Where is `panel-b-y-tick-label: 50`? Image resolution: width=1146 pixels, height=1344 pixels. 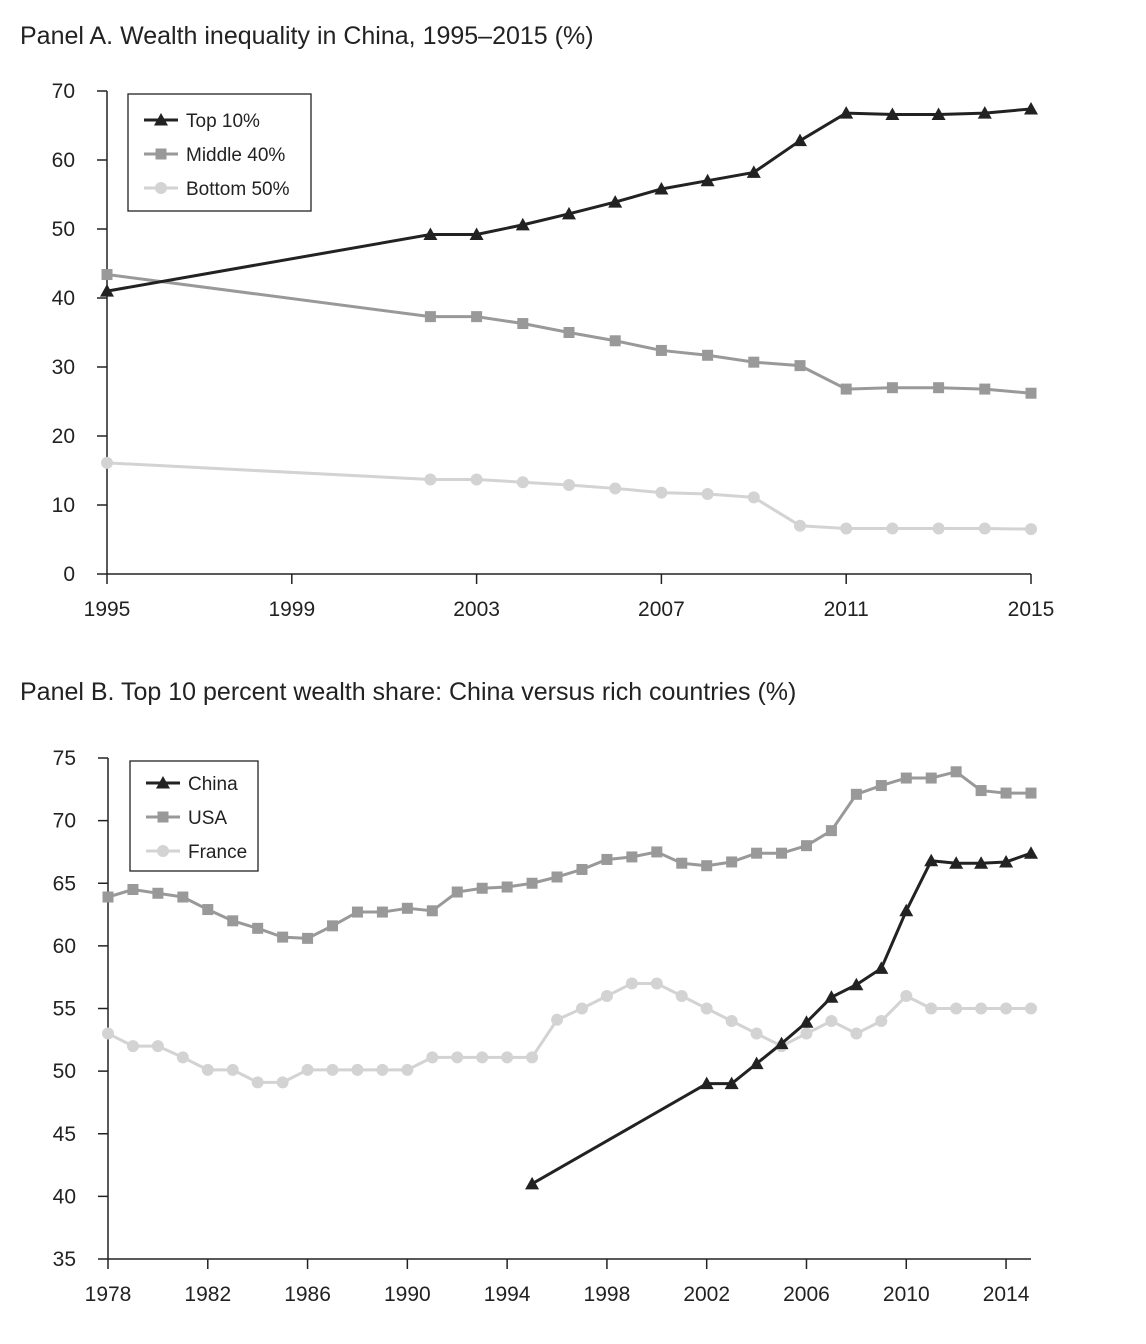 panel-b-y-tick-label: 50 is located at coordinates (64, 1071).